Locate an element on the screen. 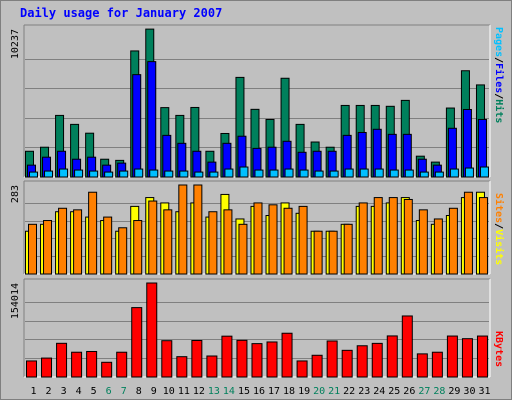  x-day-label: 12 is located at coordinates (199, 391).